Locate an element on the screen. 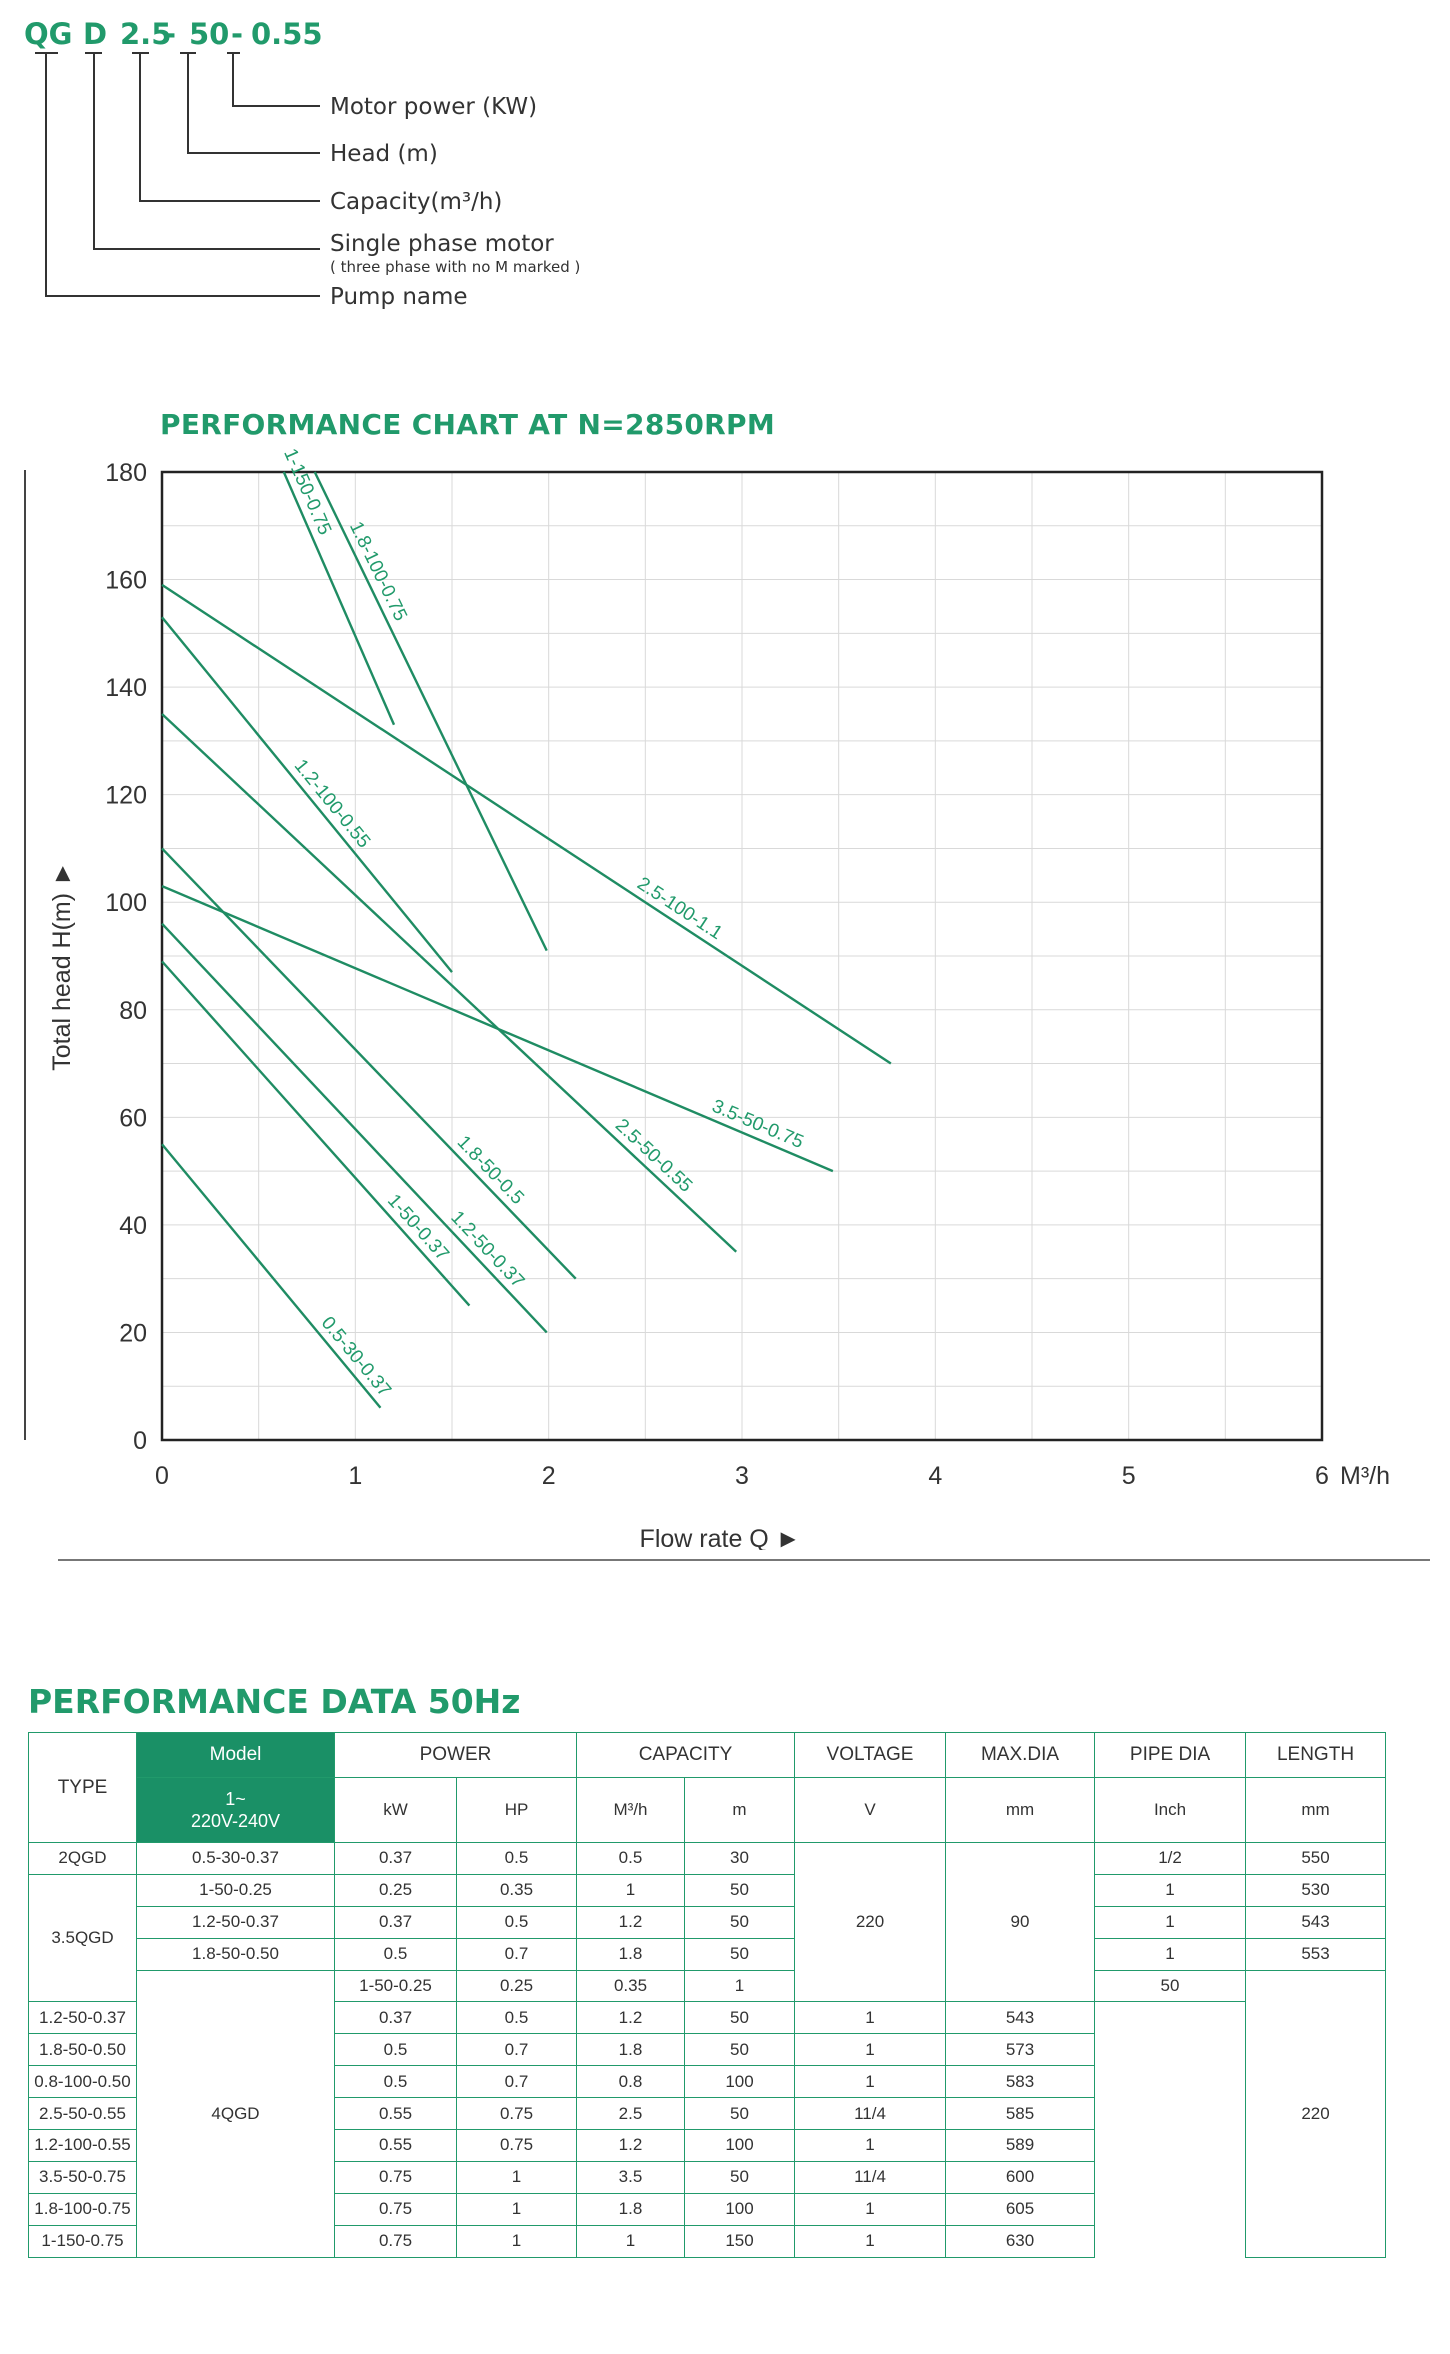 This screenshot has width=1450, height=2354. length-cell: 589 is located at coordinates (1020, 2145).